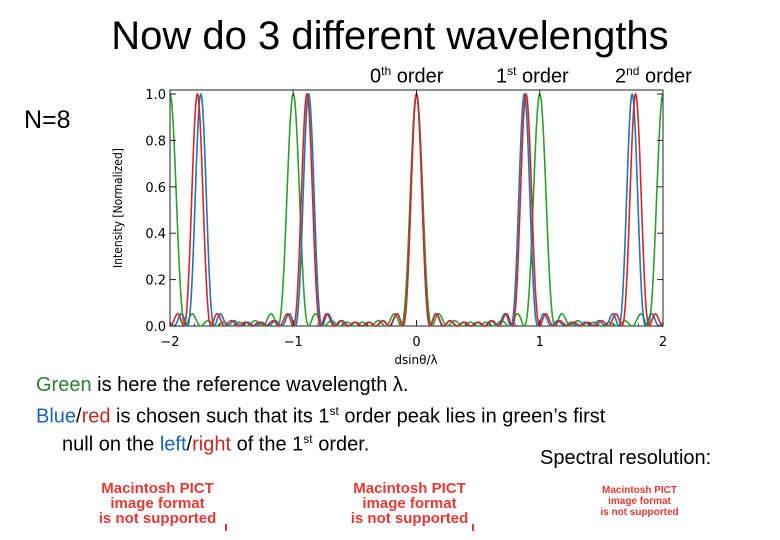 Image resolution: width=780 pixels, height=540 pixels. Describe the element at coordinates (56, 416) in the screenshot. I see `blue-word: Blue` at that location.